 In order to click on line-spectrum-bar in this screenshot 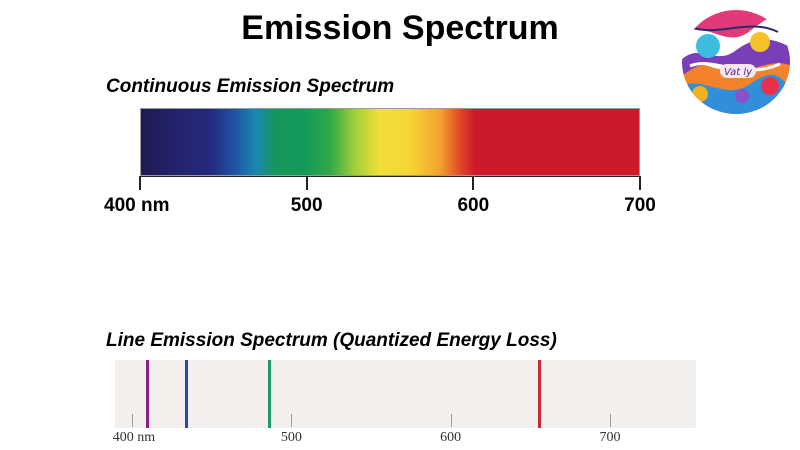, I will do `click(405, 394)`.